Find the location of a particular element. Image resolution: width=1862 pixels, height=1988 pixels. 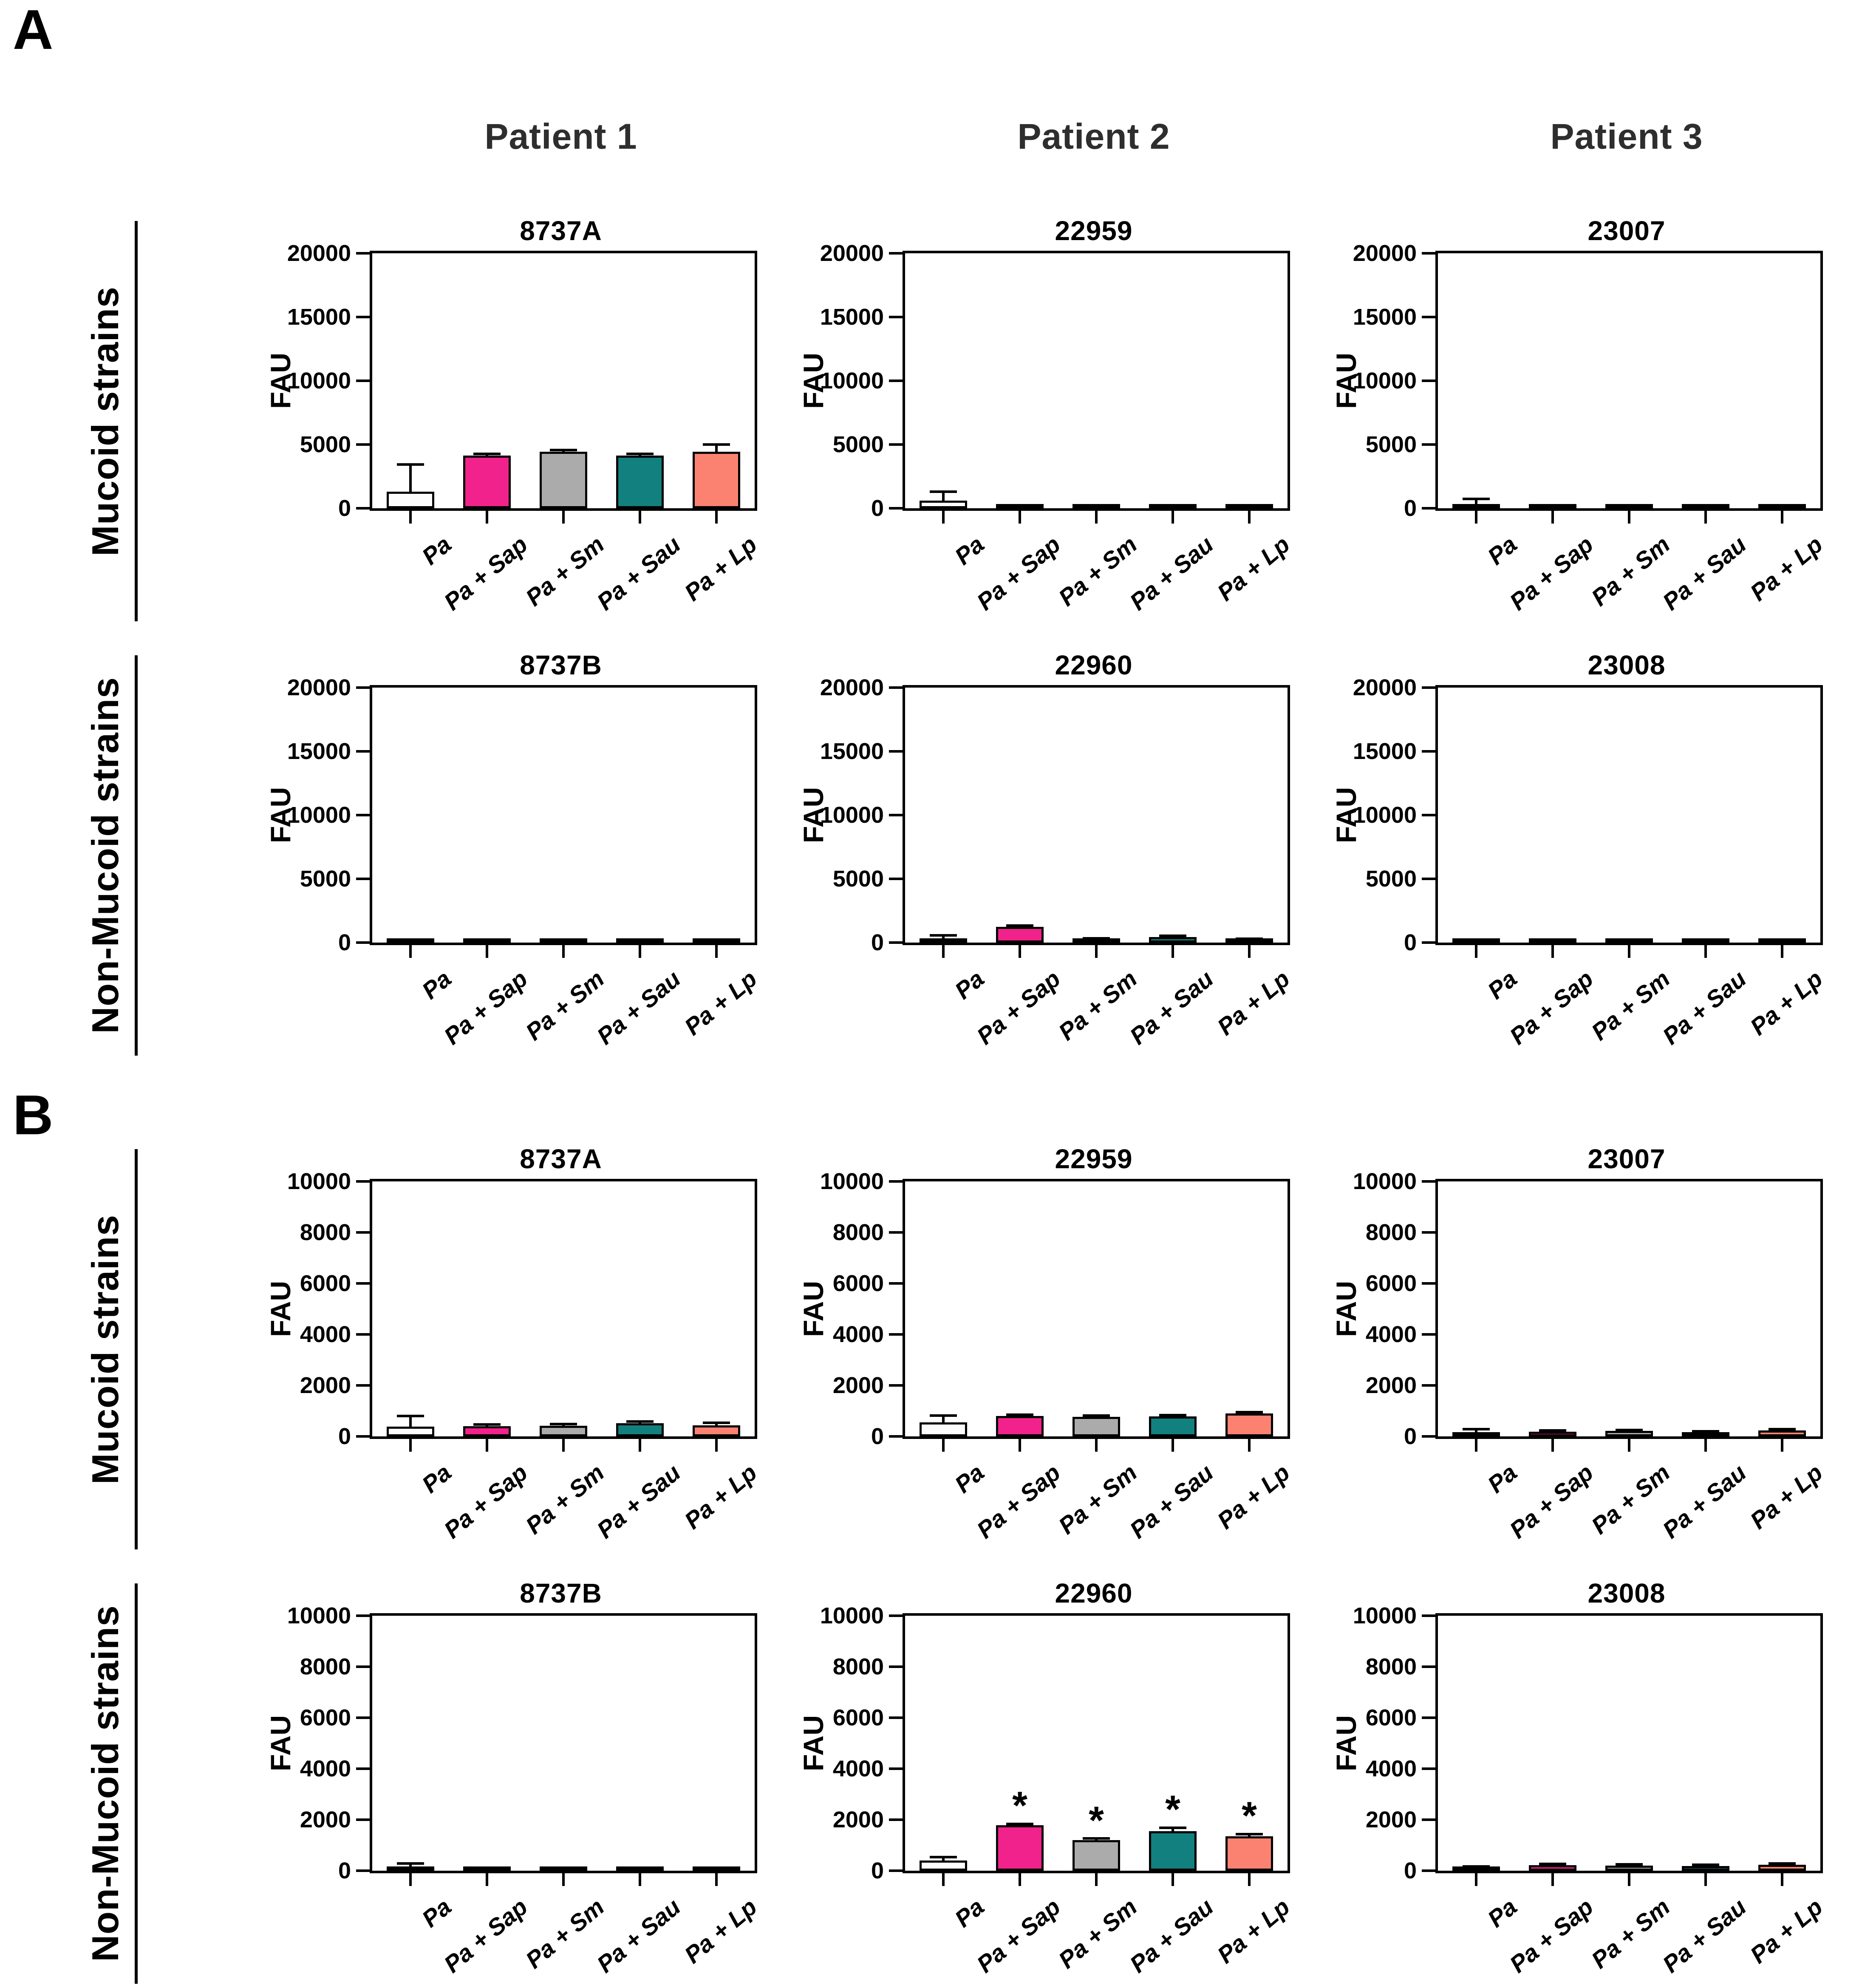

row-label-nonmucoid-b: Non-Mucoid strains is located at coordinates (105, 1783).